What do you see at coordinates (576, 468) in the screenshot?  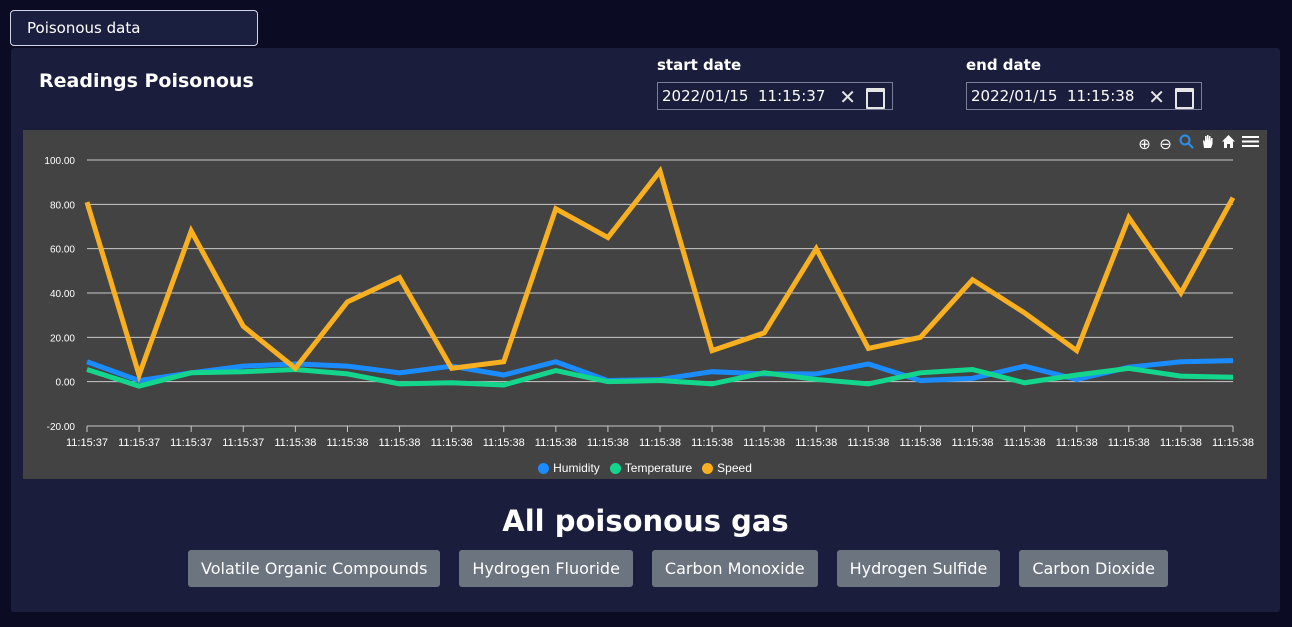 I see `legend-label: Humidity` at bounding box center [576, 468].